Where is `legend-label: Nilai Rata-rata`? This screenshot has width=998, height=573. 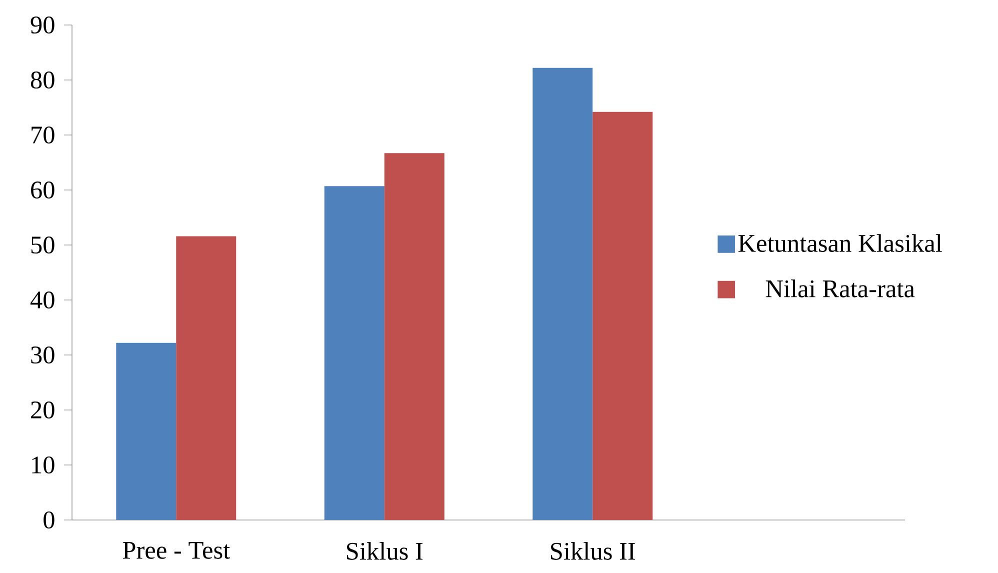
legend-label: Nilai Rata-rata is located at coordinates (840, 289).